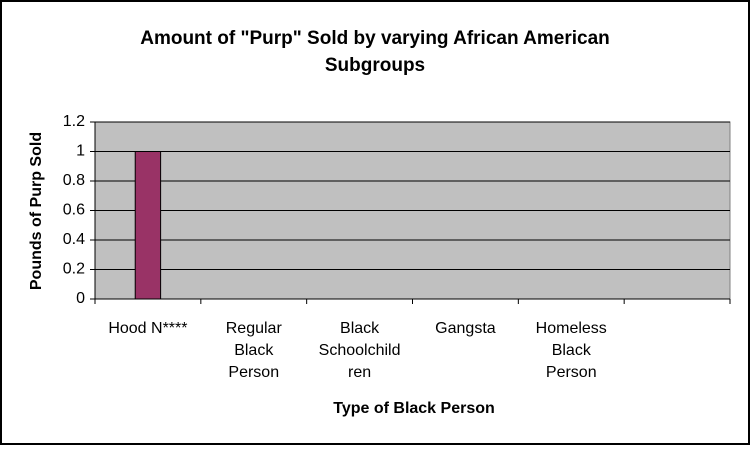 The image size is (750, 450). I want to click on bar, so click(148, 225).